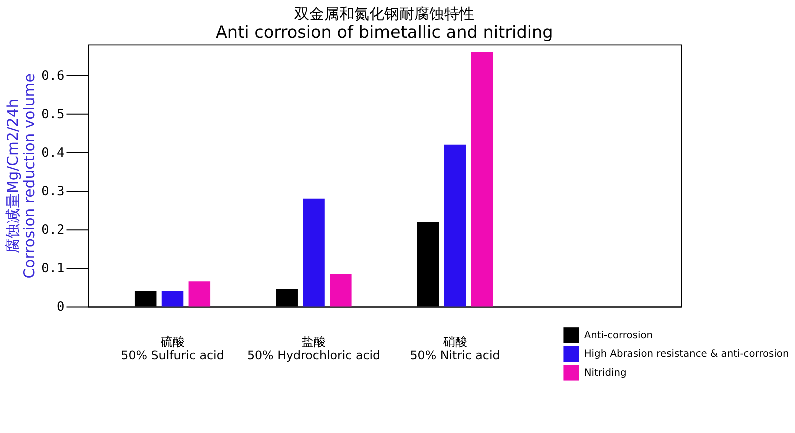  I want to click on y-tick-label: 0, so click(61, 308).